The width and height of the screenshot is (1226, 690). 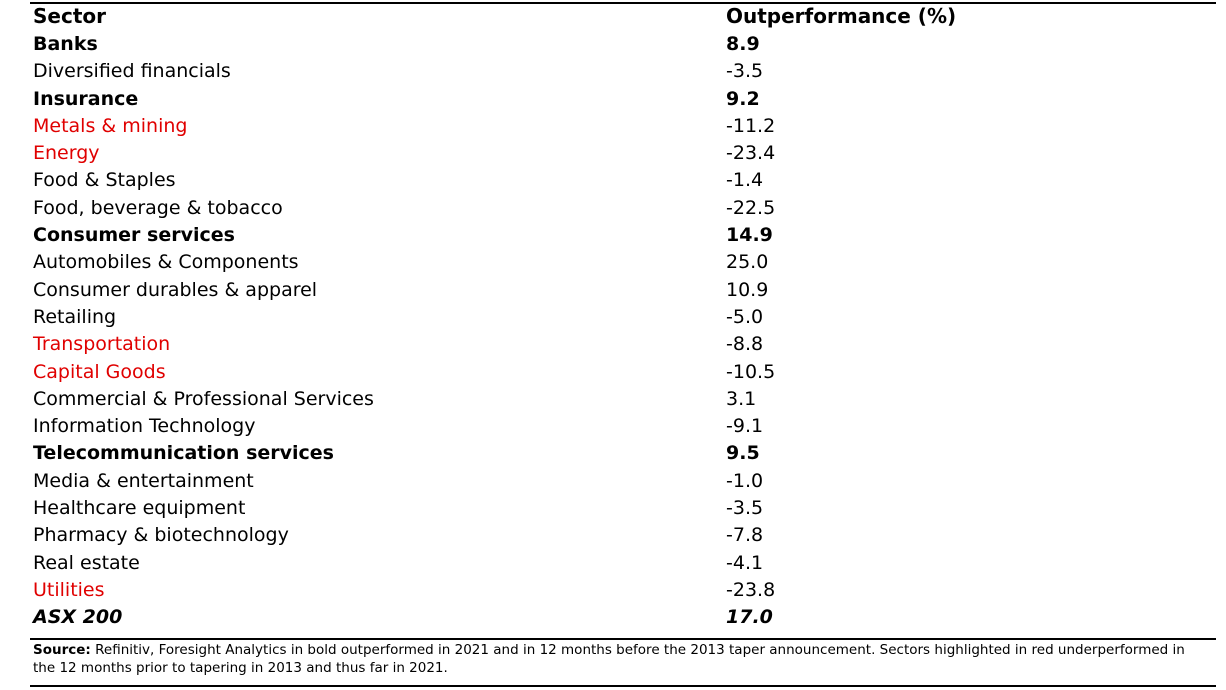 I want to click on table-row: Banks 8.9, so click(x=623, y=44).